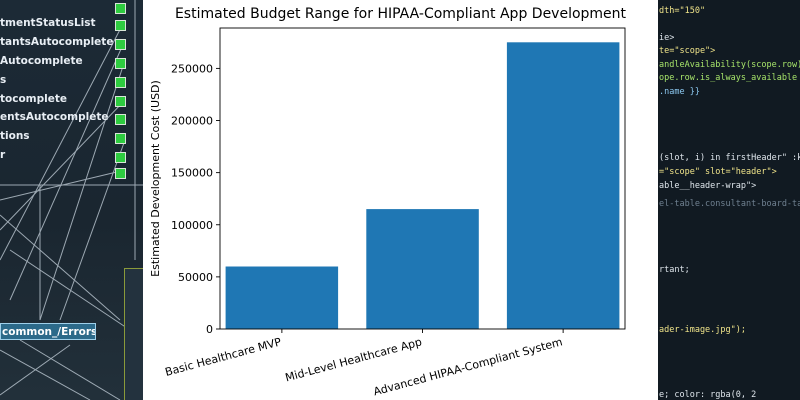 The width and height of the screenshot is (800, 400). What do you see at coordinates (687, 51) in the screenshot?
I see `code-line: te="scope">` at bounding box center [687, 51].